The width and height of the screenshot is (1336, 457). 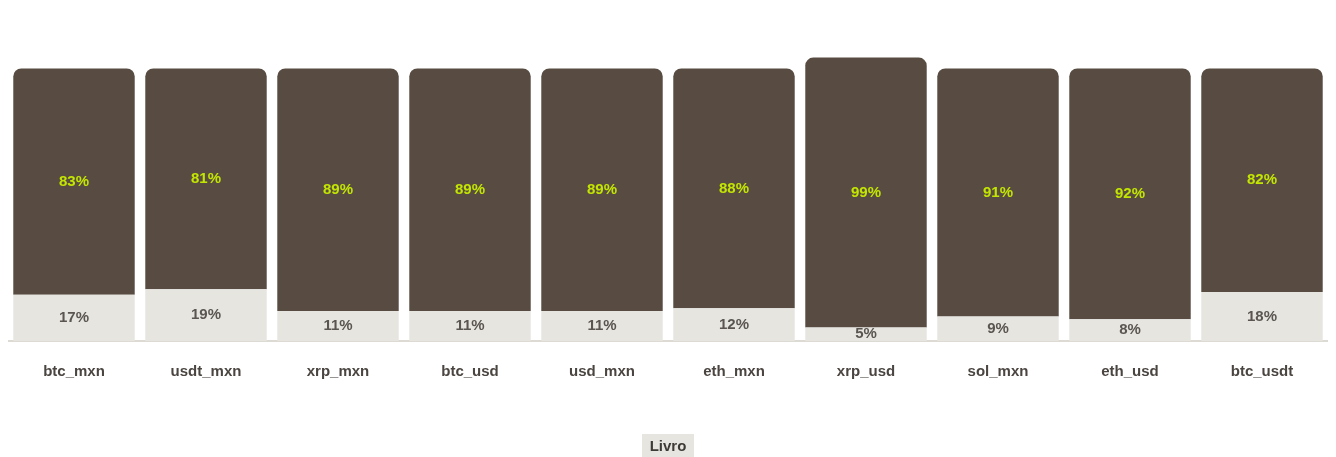 What do you see at coordinates (734, 371) in the screenshot?
I see `x-tick-label: eth_mxn` at bounding box center [734, 371].